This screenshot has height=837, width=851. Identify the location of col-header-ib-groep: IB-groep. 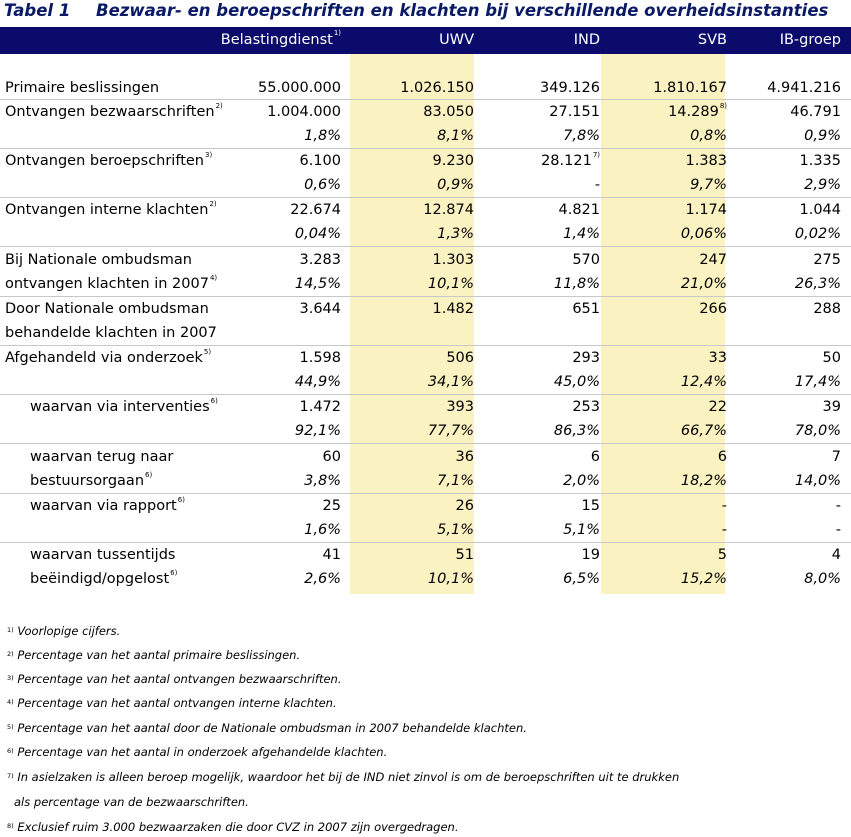
(810, 40).